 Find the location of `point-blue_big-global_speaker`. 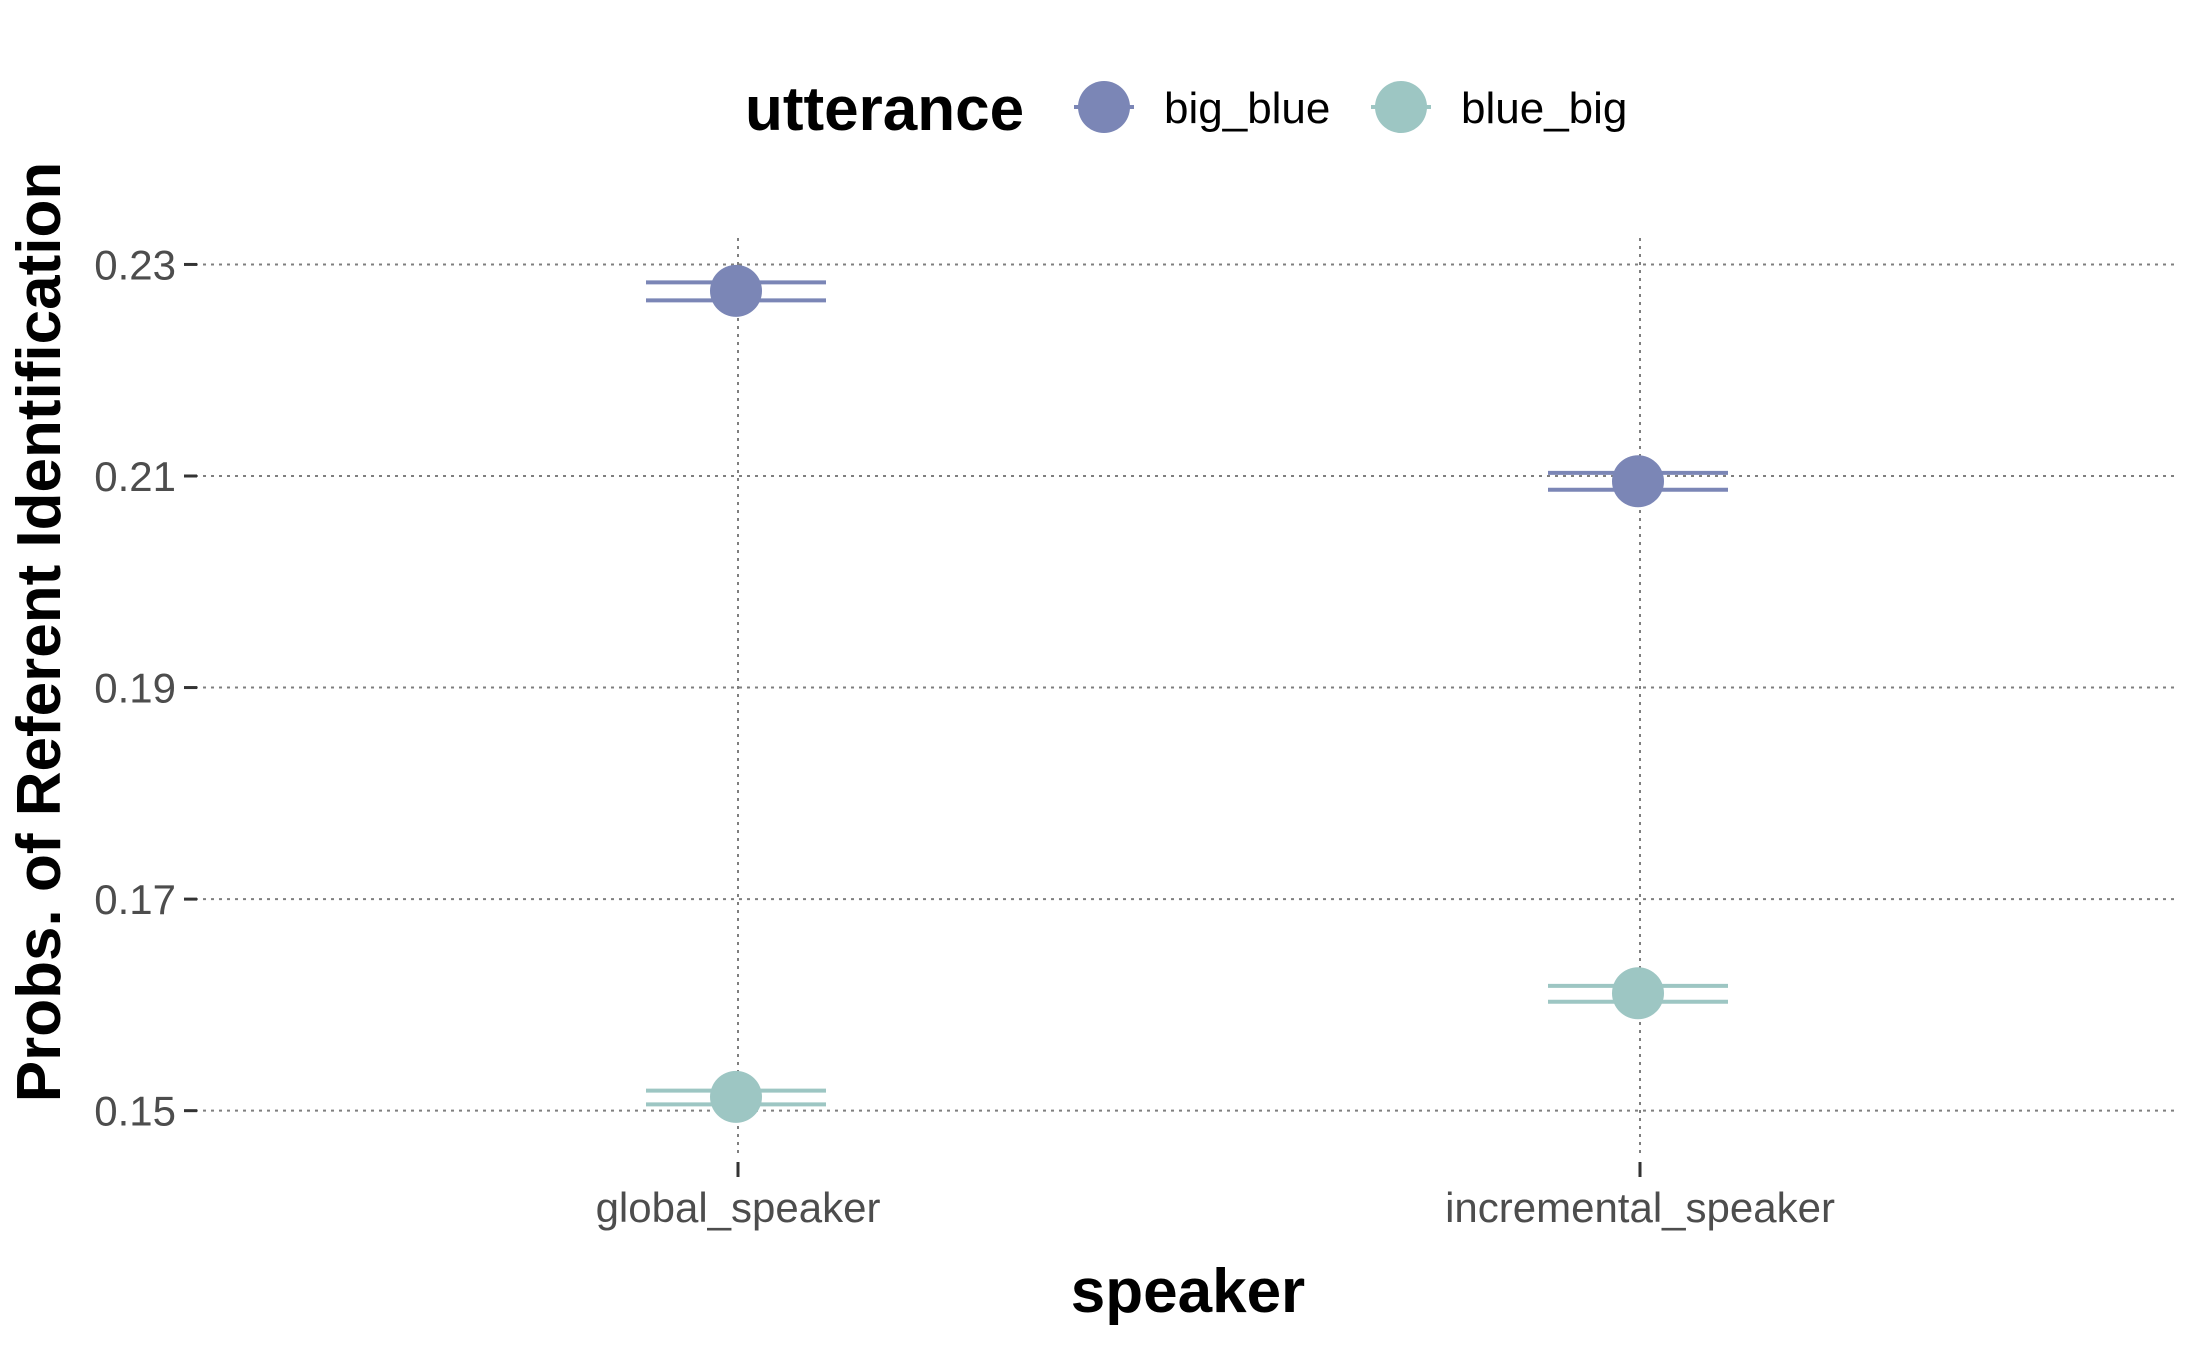

point-blue_big-global_speaker is located at coordinates (736, 1096).